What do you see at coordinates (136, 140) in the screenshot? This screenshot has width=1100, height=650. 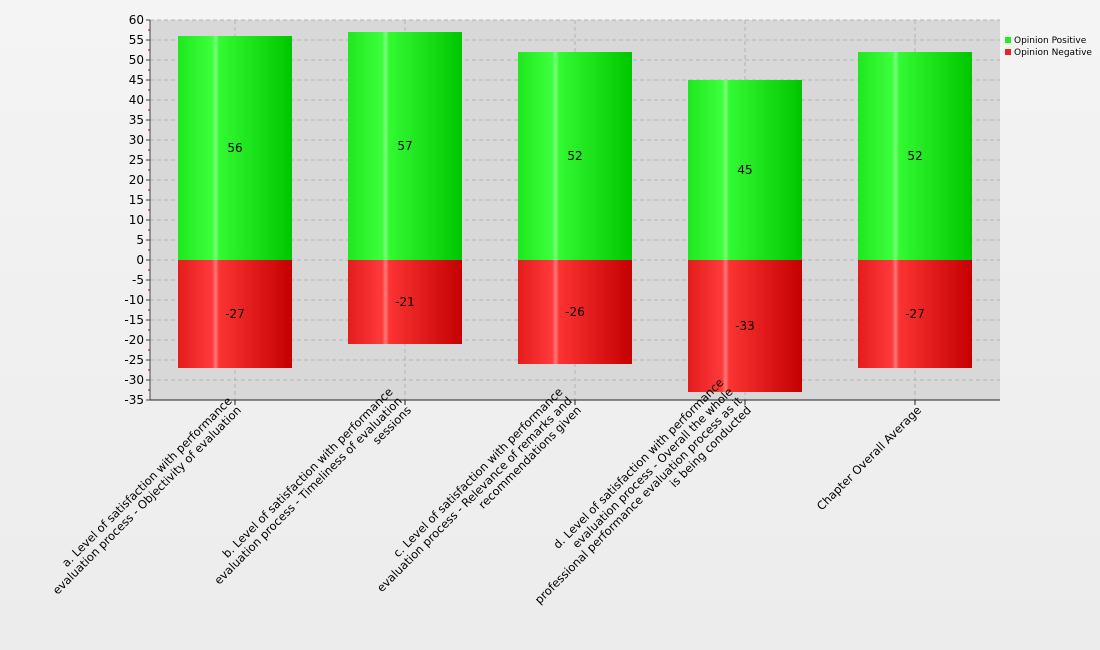 I see `y-tick-label: 30` at bounding box center [136, 140].